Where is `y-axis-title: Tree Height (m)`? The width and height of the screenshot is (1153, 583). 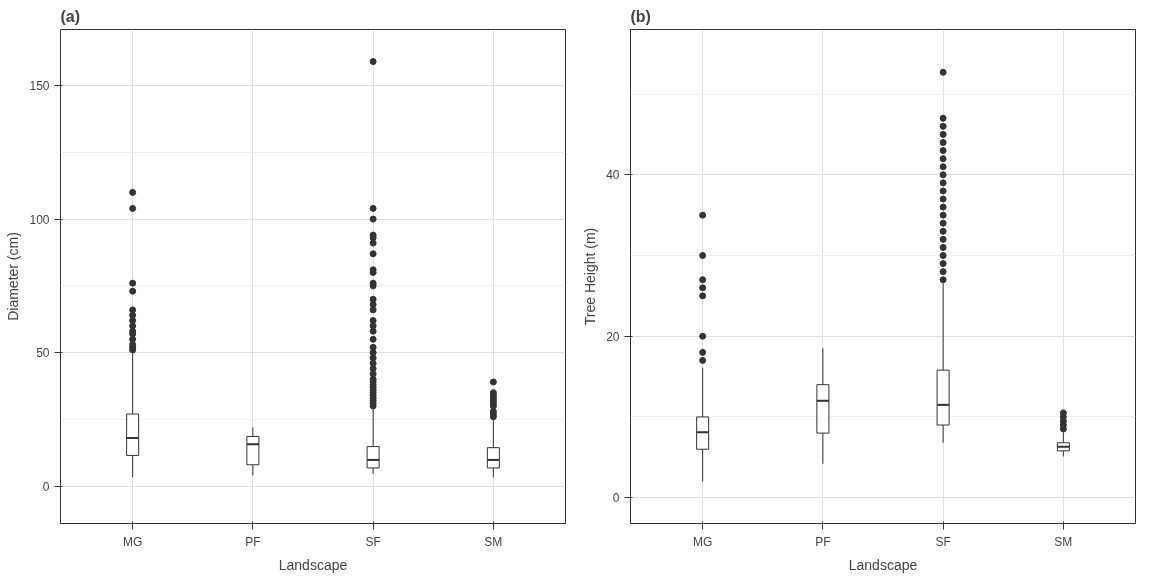
y-axis-title: Tree Height (m) is located at coordinates (590, 276).